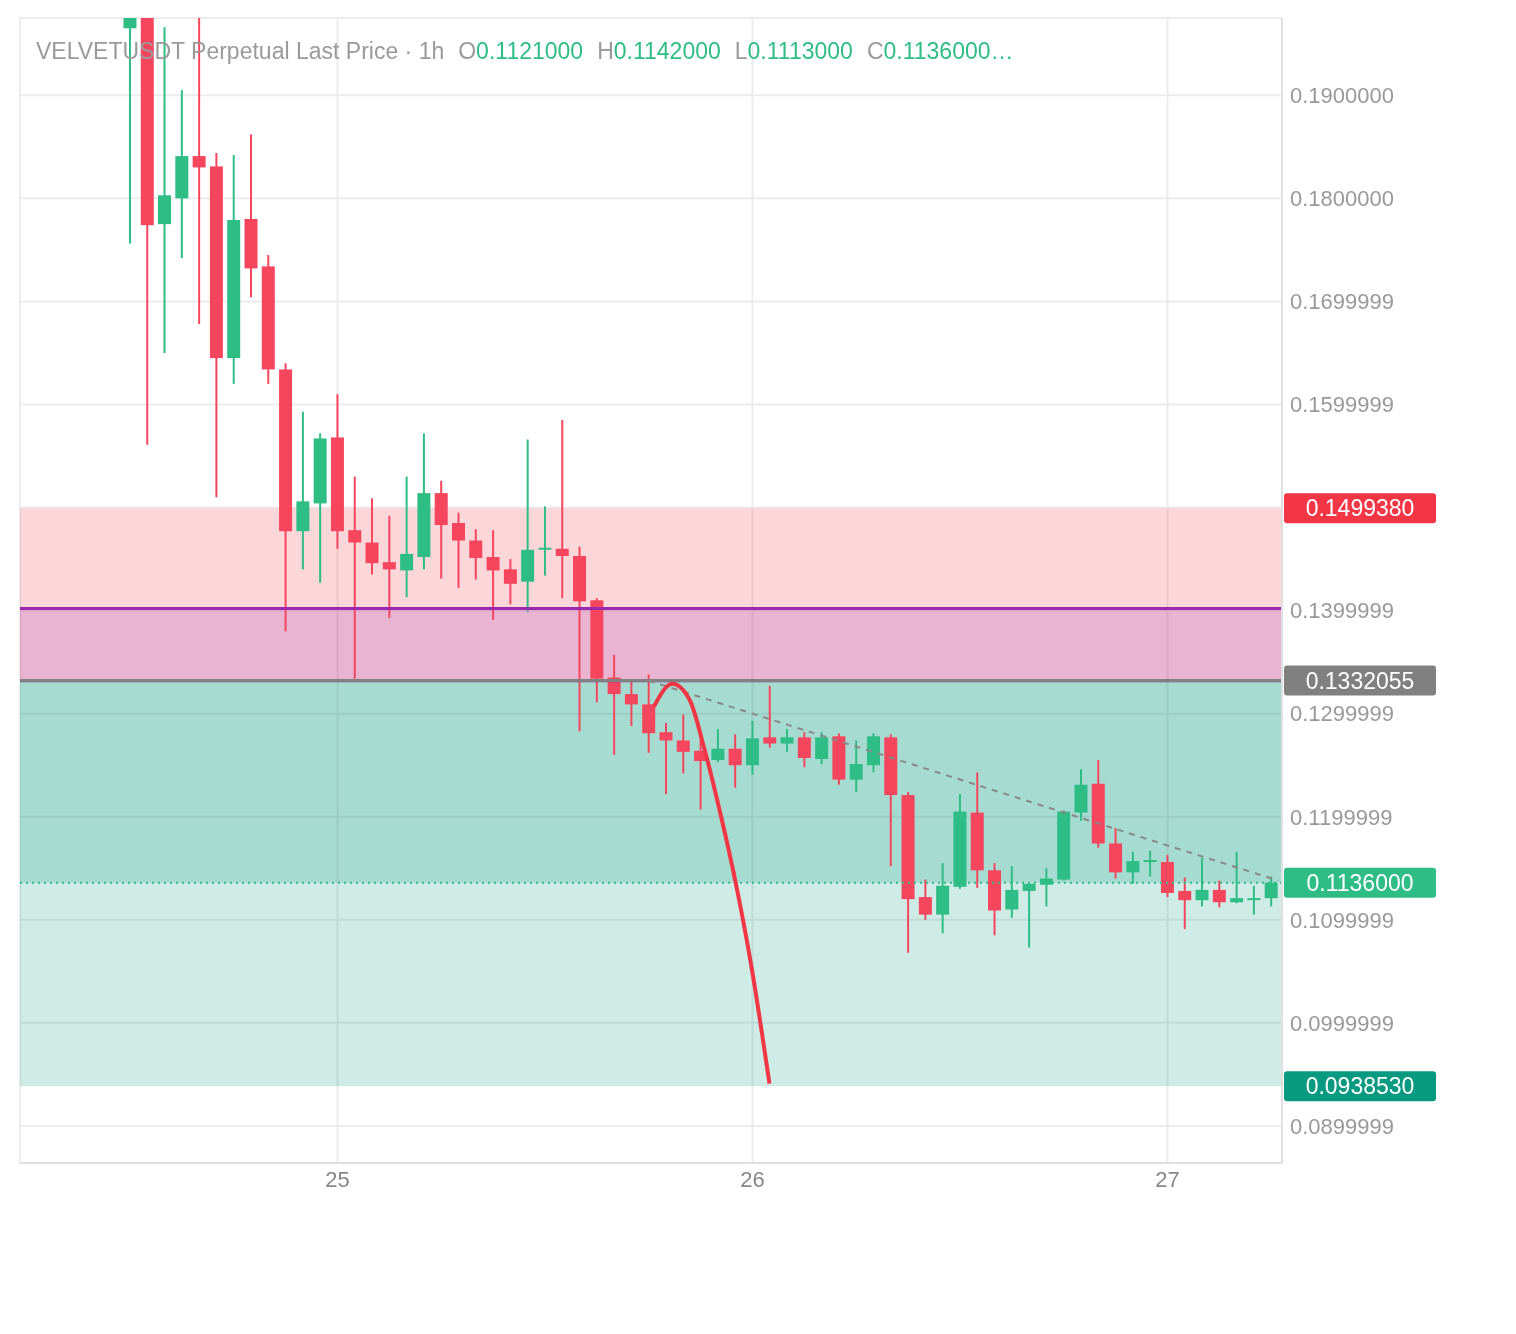 The width and height of the screenshot is (1516, 1334). Describe the element at coordinates (1341, 817) in the screenshot. I see `y-tick-label: 0.1199999` at that location.